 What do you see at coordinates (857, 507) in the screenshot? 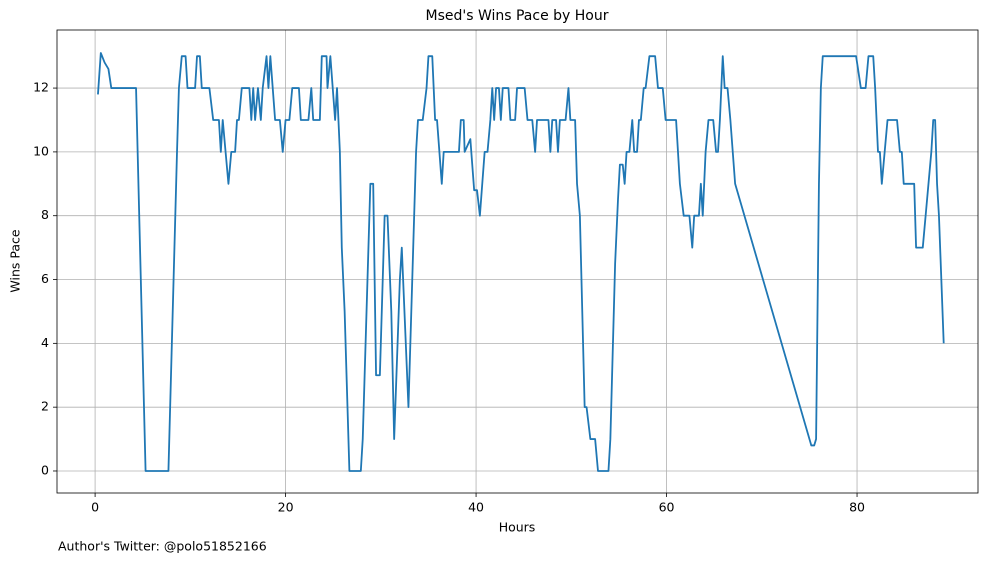
I see `x-tick-label: 80` at bounding box center [857, 507].